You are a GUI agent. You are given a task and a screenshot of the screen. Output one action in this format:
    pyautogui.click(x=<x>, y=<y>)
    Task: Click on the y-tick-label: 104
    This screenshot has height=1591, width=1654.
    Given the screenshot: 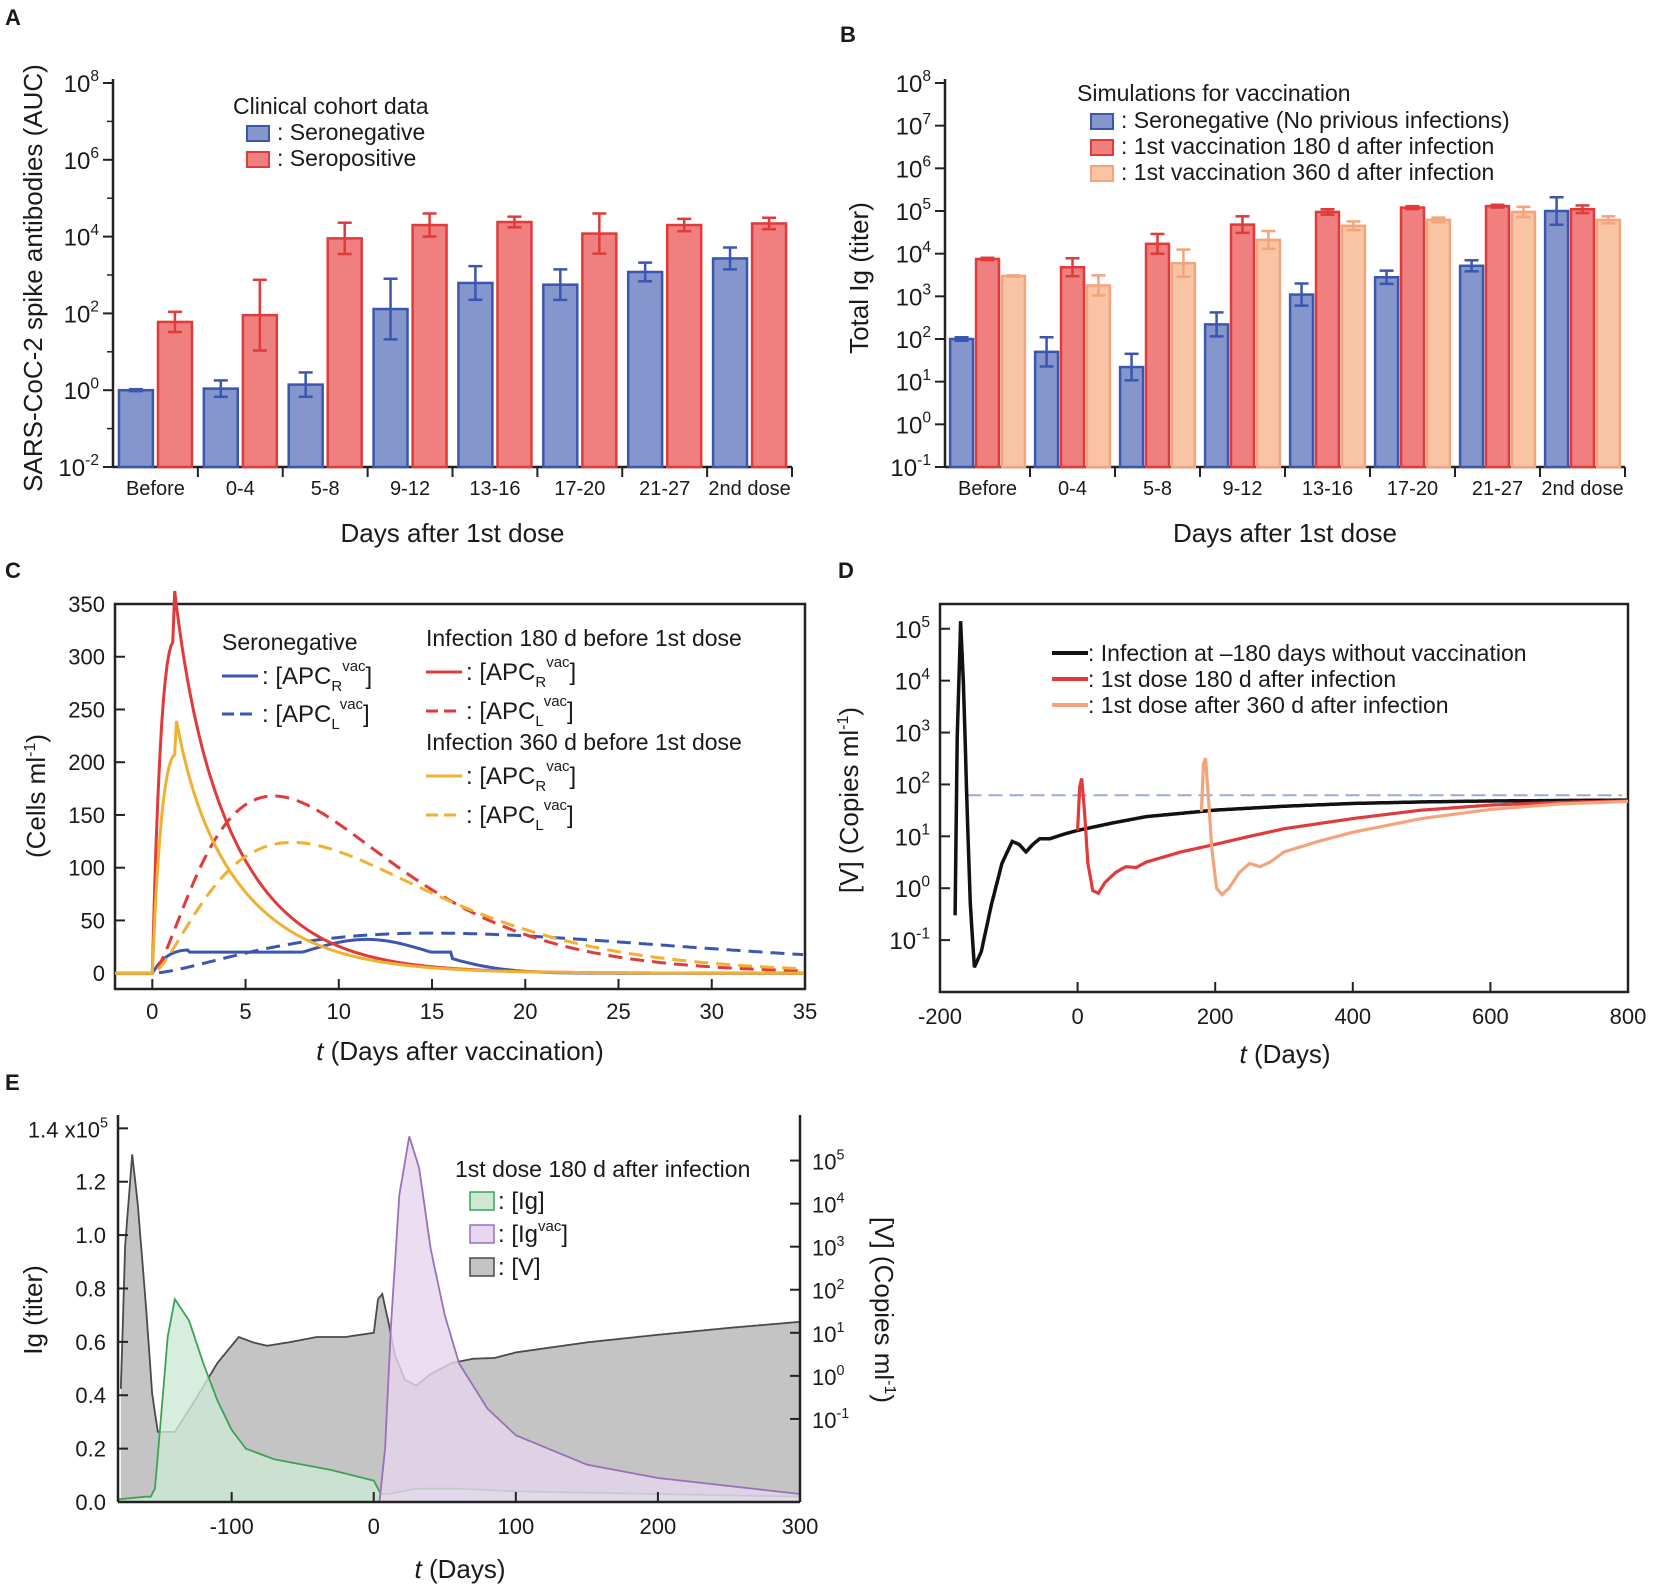 What is the action you would take?
    pyautogui.click(x=914, y=254)
    